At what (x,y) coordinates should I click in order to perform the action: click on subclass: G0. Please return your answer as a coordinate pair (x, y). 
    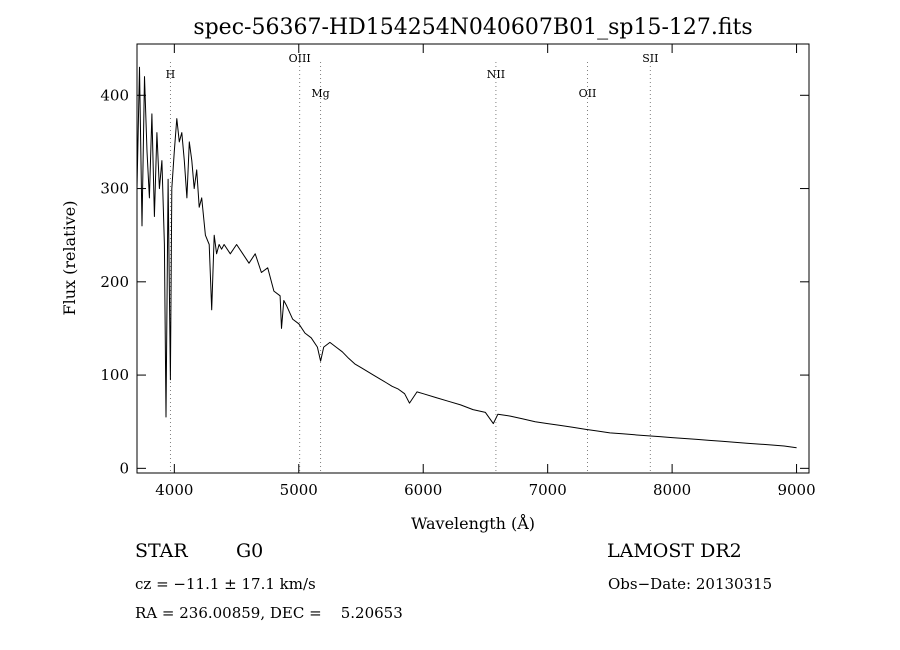
    Looking at the image, I should click on (250, 551).